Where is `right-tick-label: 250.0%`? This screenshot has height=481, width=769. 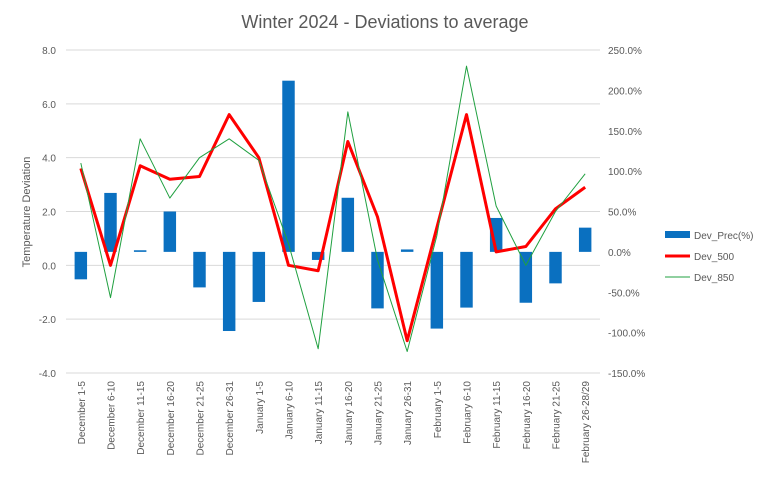
right-tick-label: 250.0% is located at coordinates (625, 51).